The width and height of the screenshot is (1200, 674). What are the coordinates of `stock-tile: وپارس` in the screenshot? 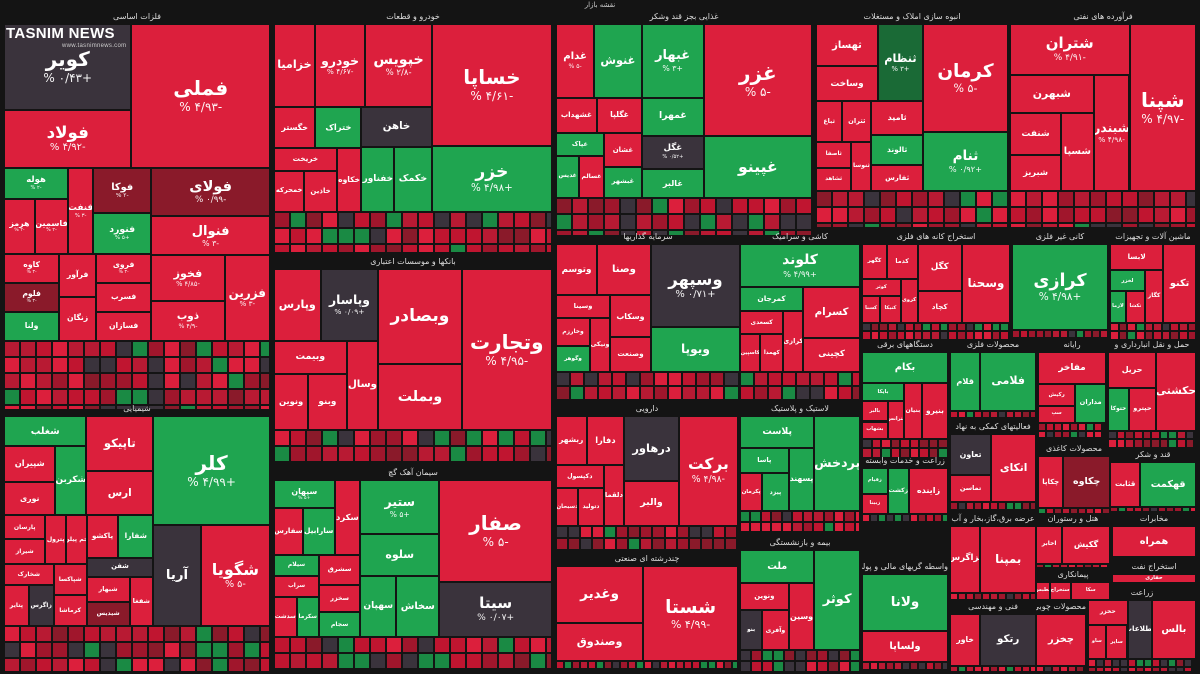 It's located at (297, 305).